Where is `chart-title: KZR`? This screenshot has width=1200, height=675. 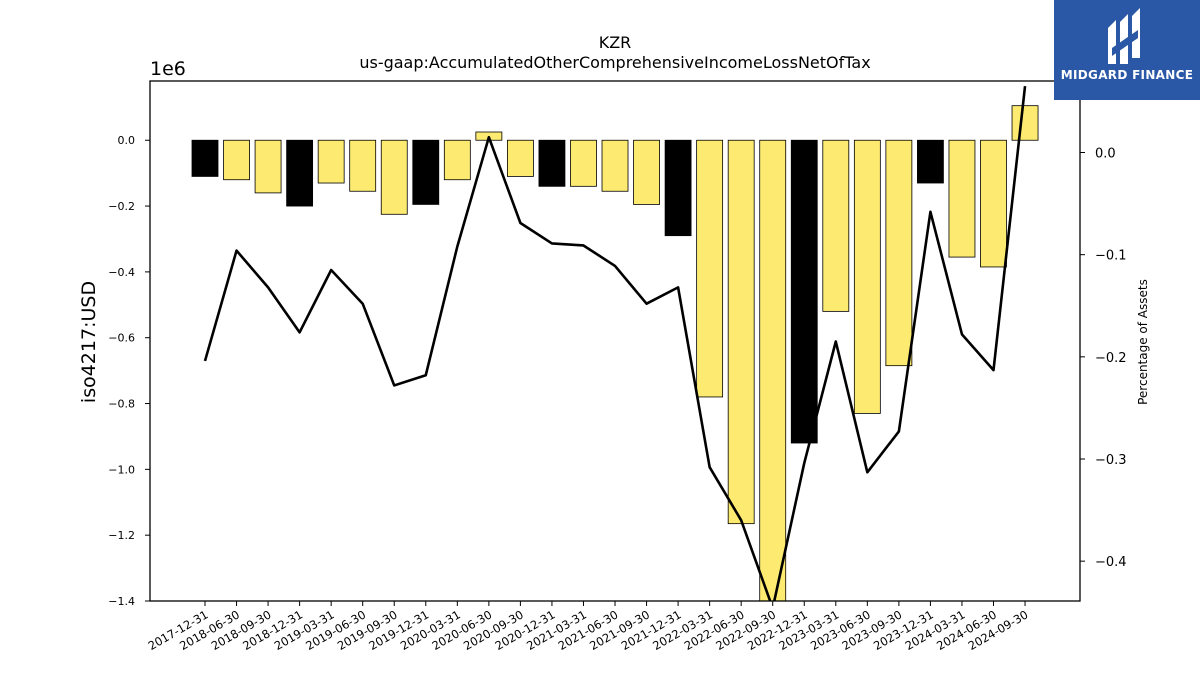
chart-title: KZR is located at coordinates (615, 42).